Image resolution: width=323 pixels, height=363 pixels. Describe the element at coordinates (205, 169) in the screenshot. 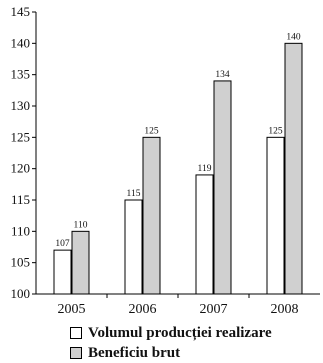

I see `data-label: 119` at that location.